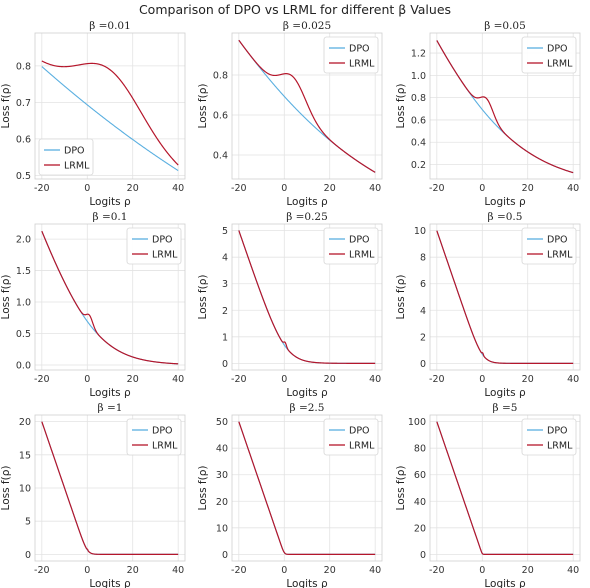 Image resolution: width=590 pixels, height=588 pixels. Describe the element at coordinates (222, 422) in the screenshot. I see `y-tick-label: 50` at that location.